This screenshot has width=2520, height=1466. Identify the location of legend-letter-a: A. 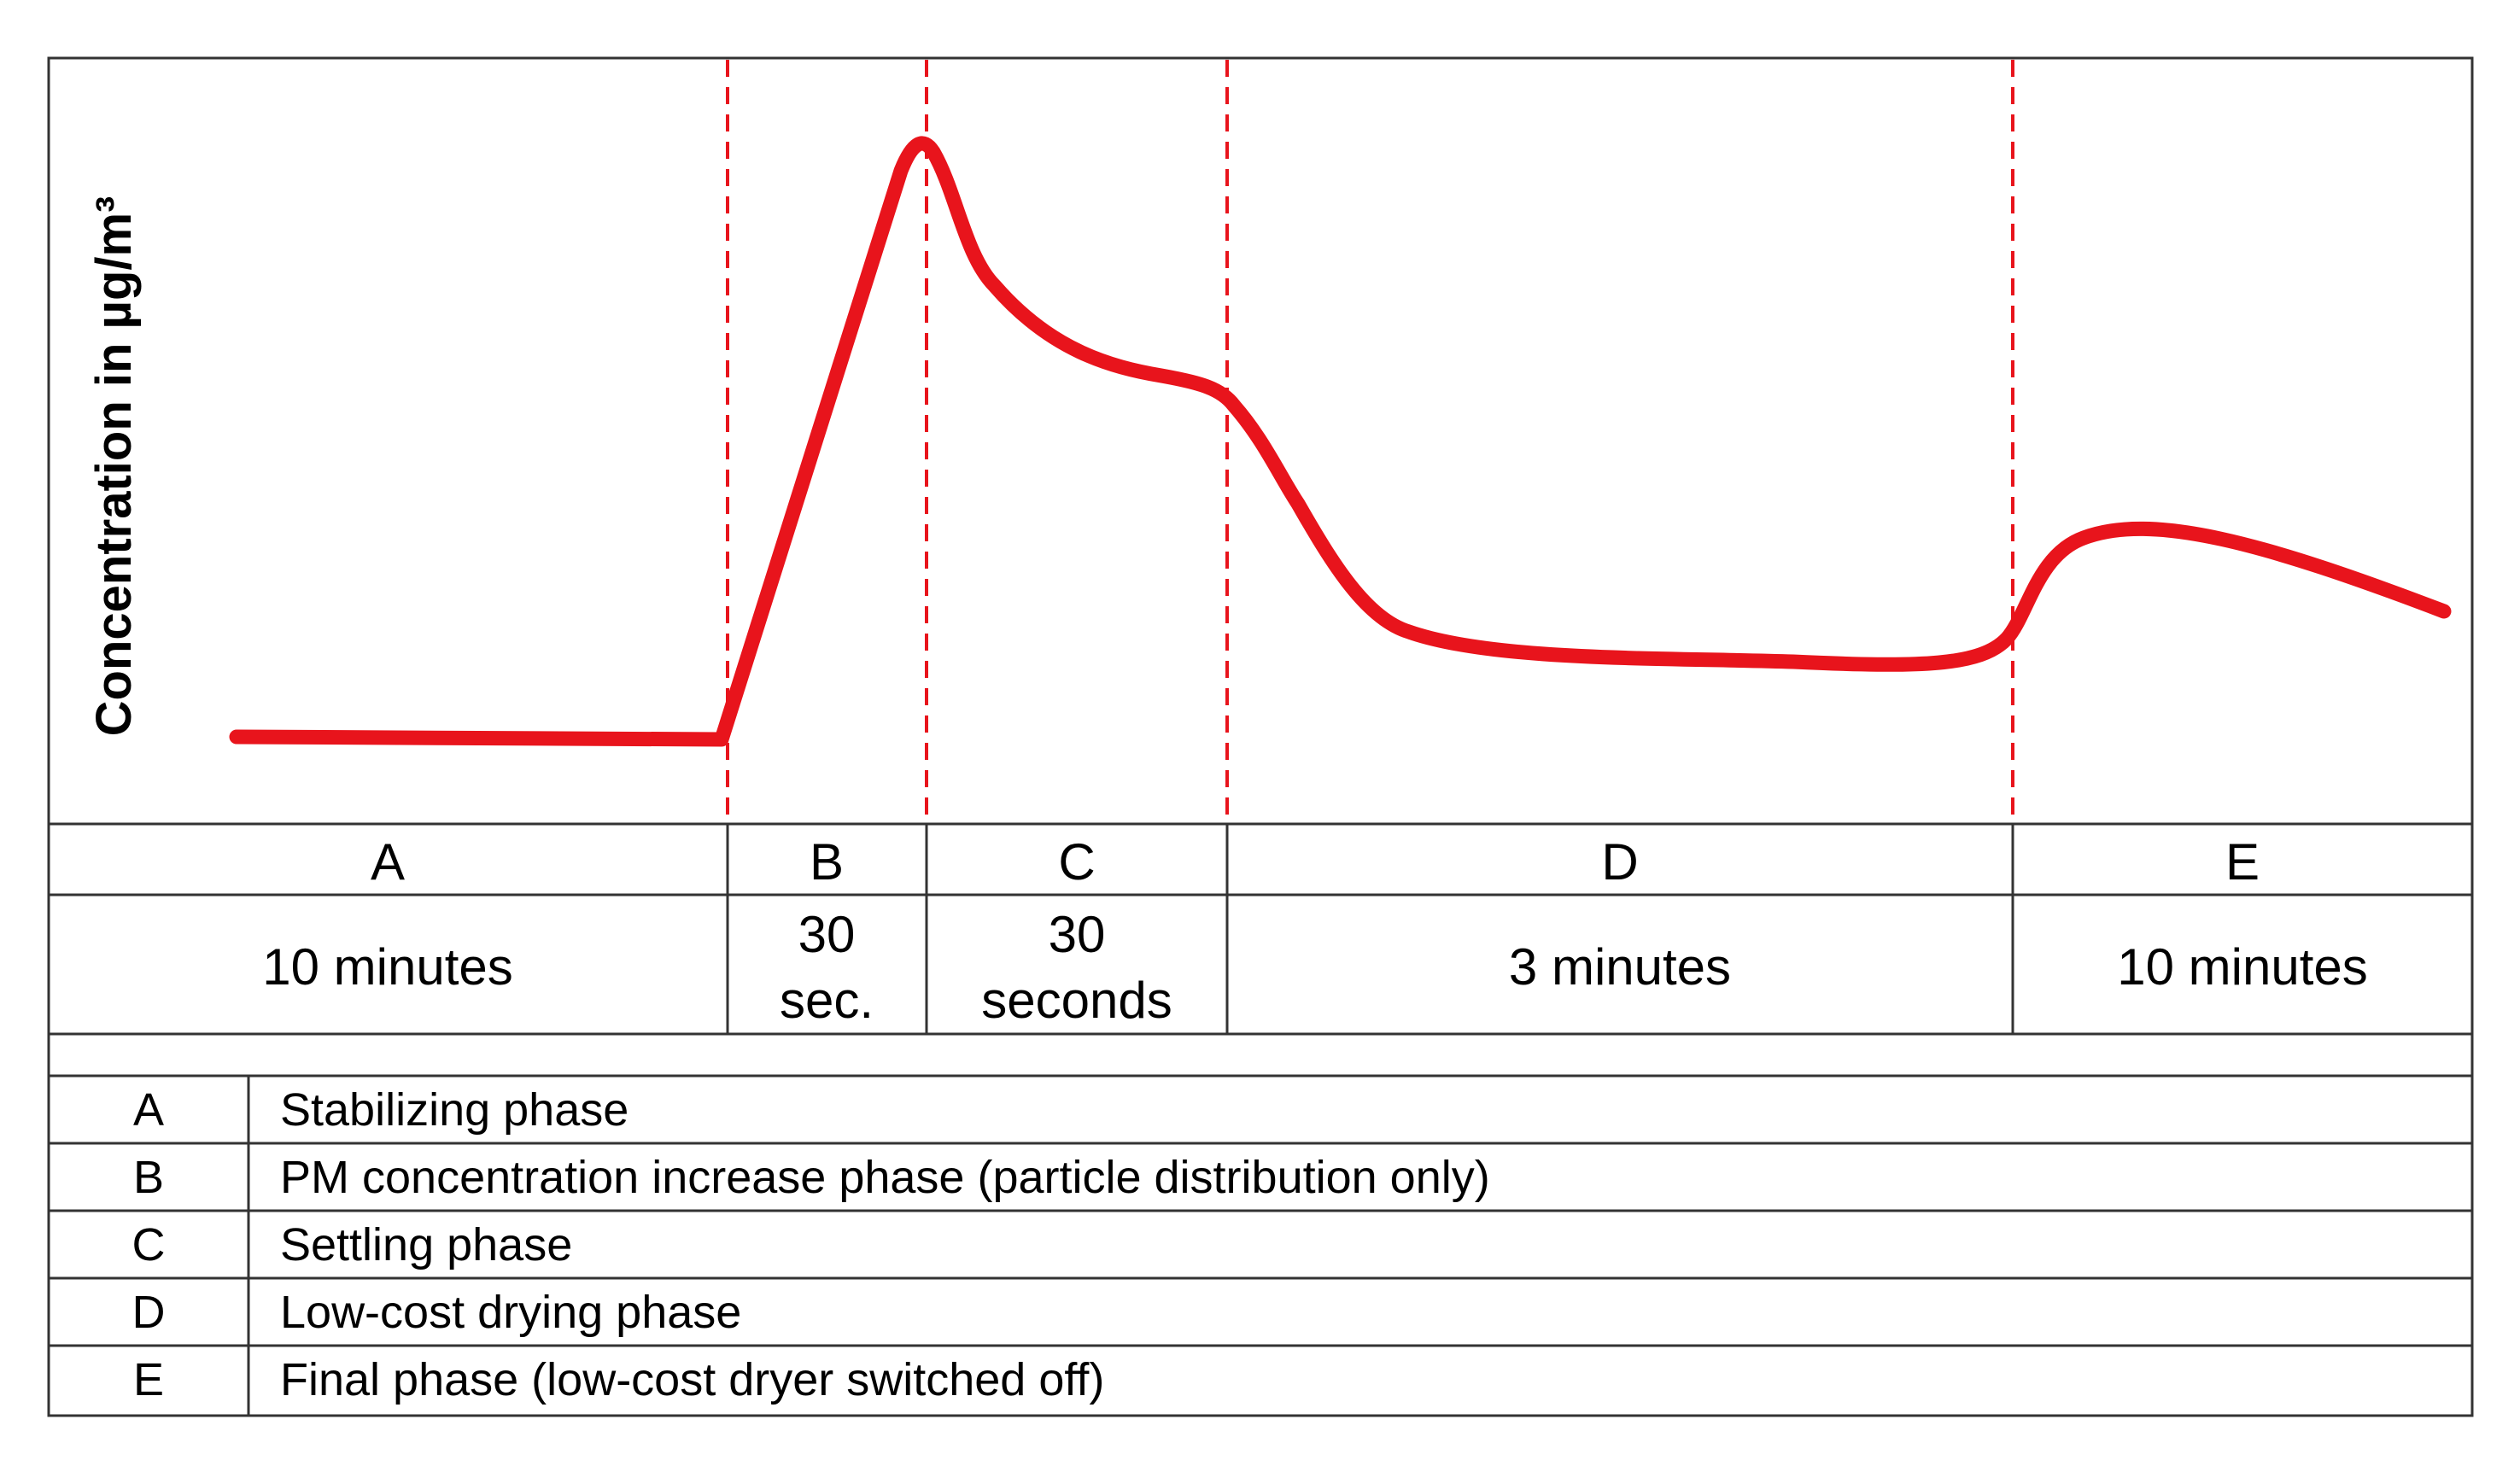
(148, 1110).